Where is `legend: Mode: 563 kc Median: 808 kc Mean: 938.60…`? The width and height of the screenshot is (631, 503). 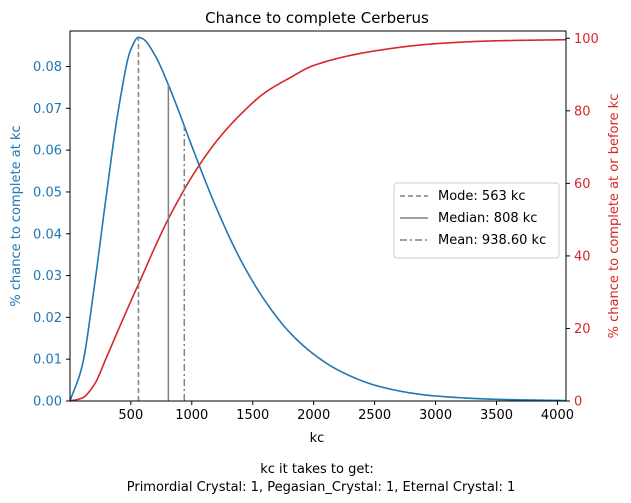 legend: Mode: 563 kc Median: 808 kc Mean: 938.60… is located at coordinates (476, 220).